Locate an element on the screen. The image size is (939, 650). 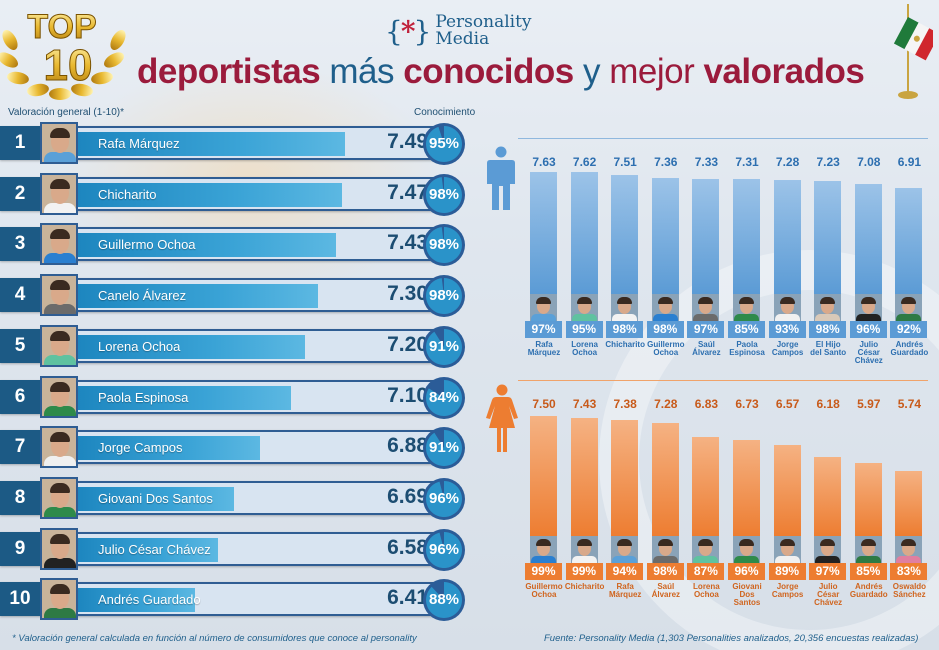
rank-number: 1 is located at coordinates (20, 143).